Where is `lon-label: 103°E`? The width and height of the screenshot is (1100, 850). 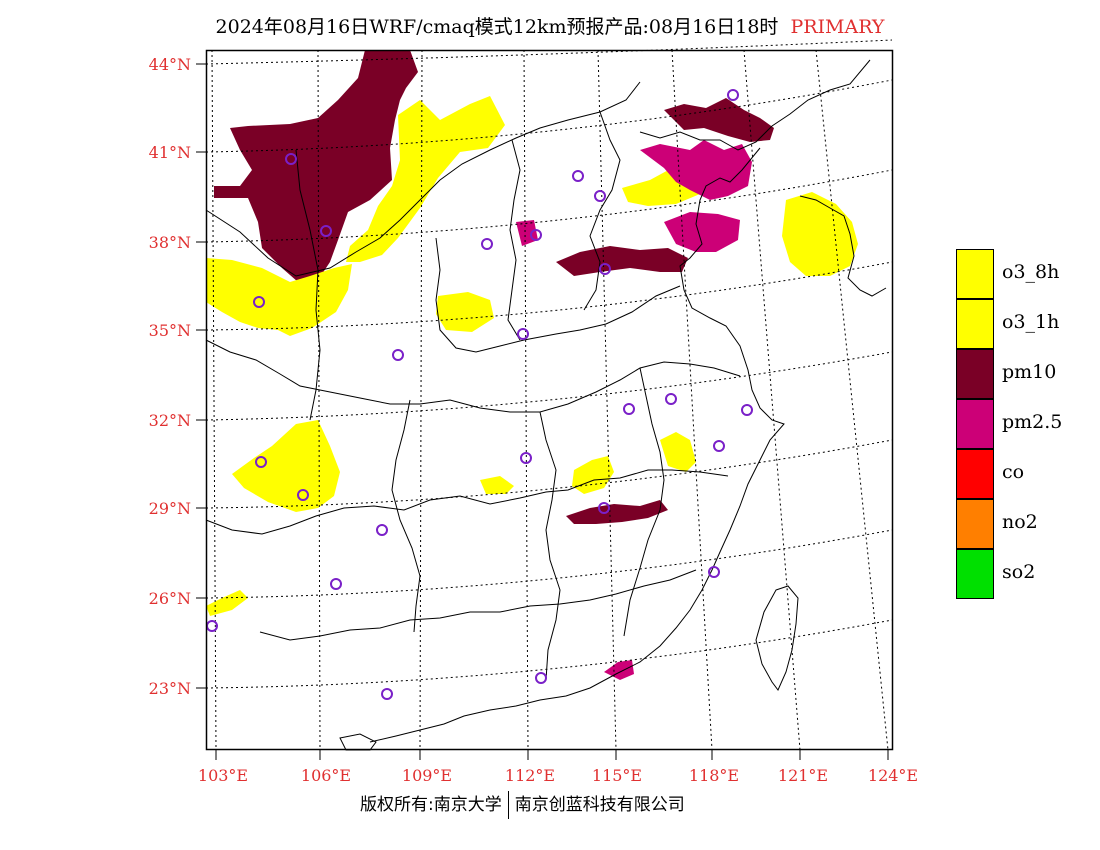 lon-label: 103°E is located at coordinates (223, 775).